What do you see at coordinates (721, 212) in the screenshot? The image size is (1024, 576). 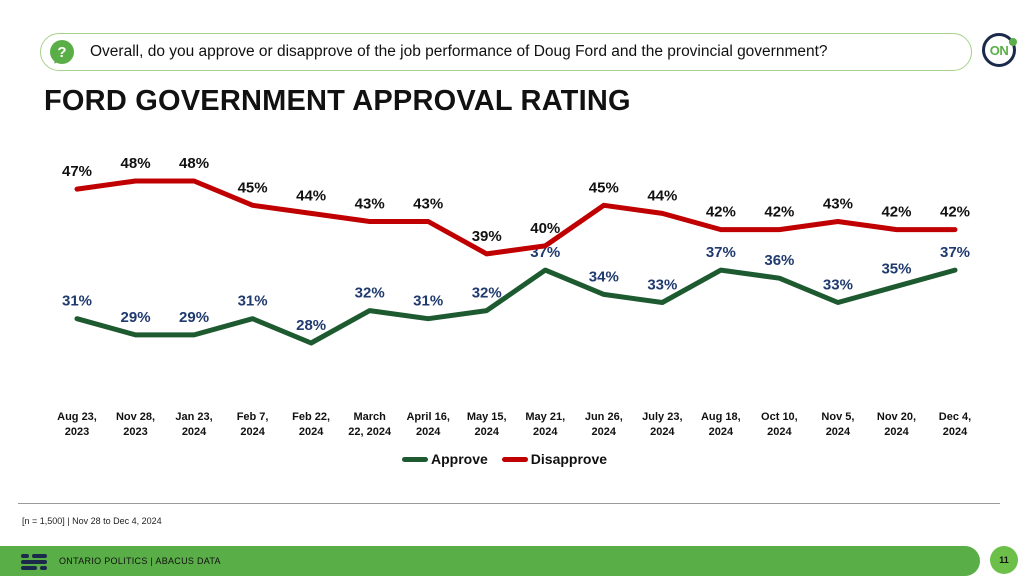 I see `data-label-disapprove-11: 42%` at bounding box center [721, 212].